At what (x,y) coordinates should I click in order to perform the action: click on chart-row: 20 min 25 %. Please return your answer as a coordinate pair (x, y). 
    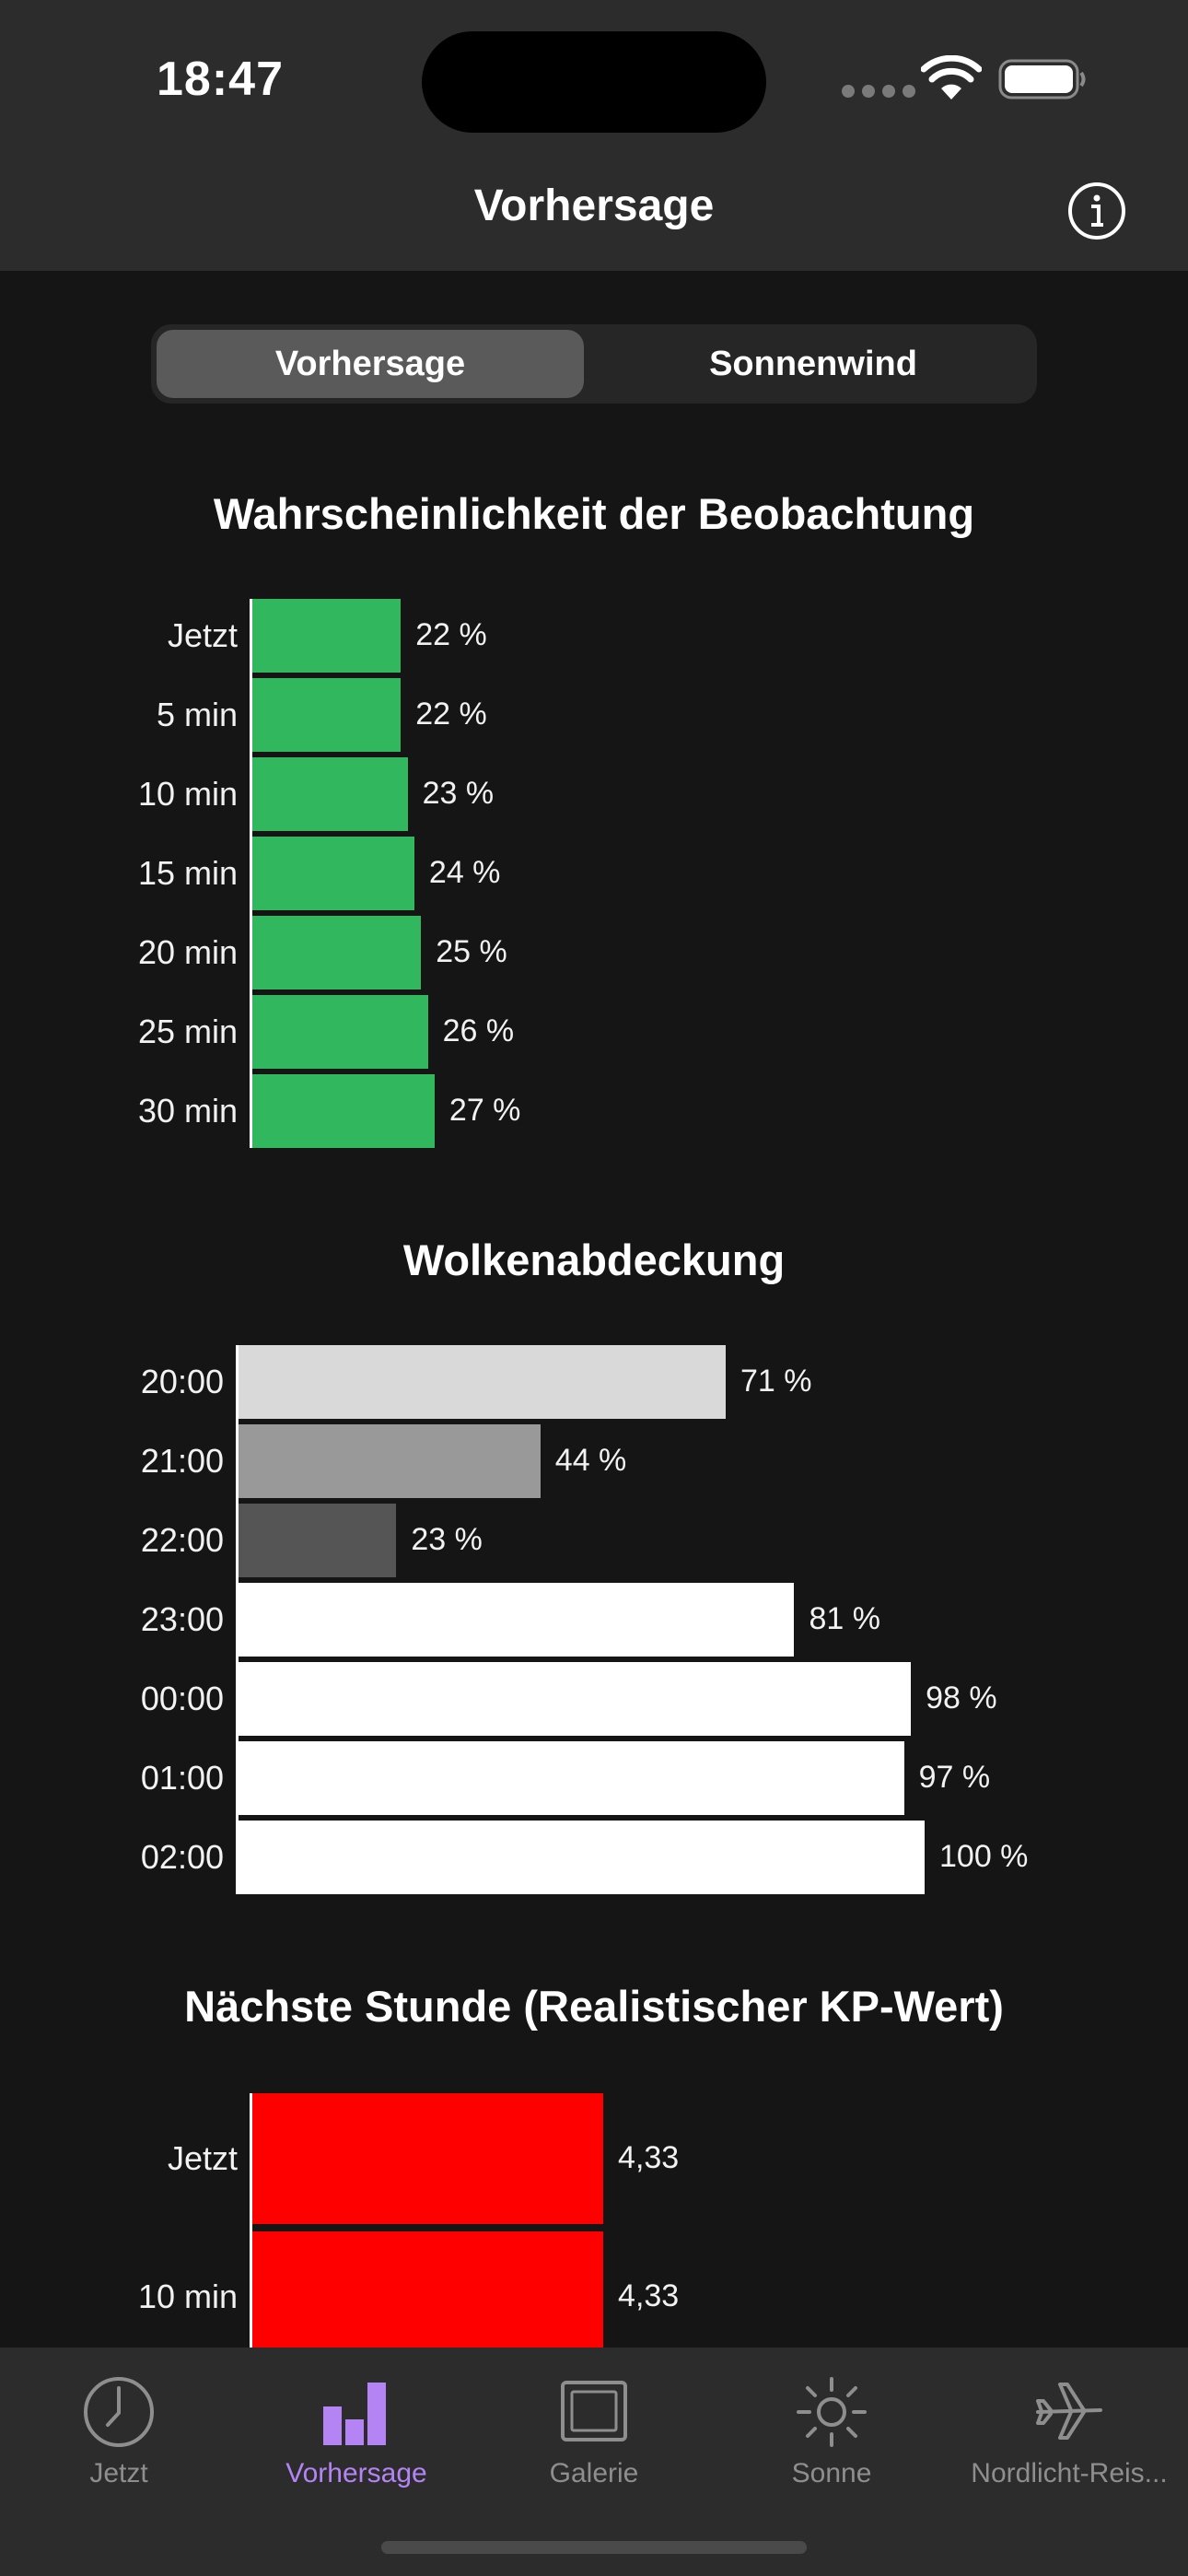
    Looking at the image, I should click on (594, 953).